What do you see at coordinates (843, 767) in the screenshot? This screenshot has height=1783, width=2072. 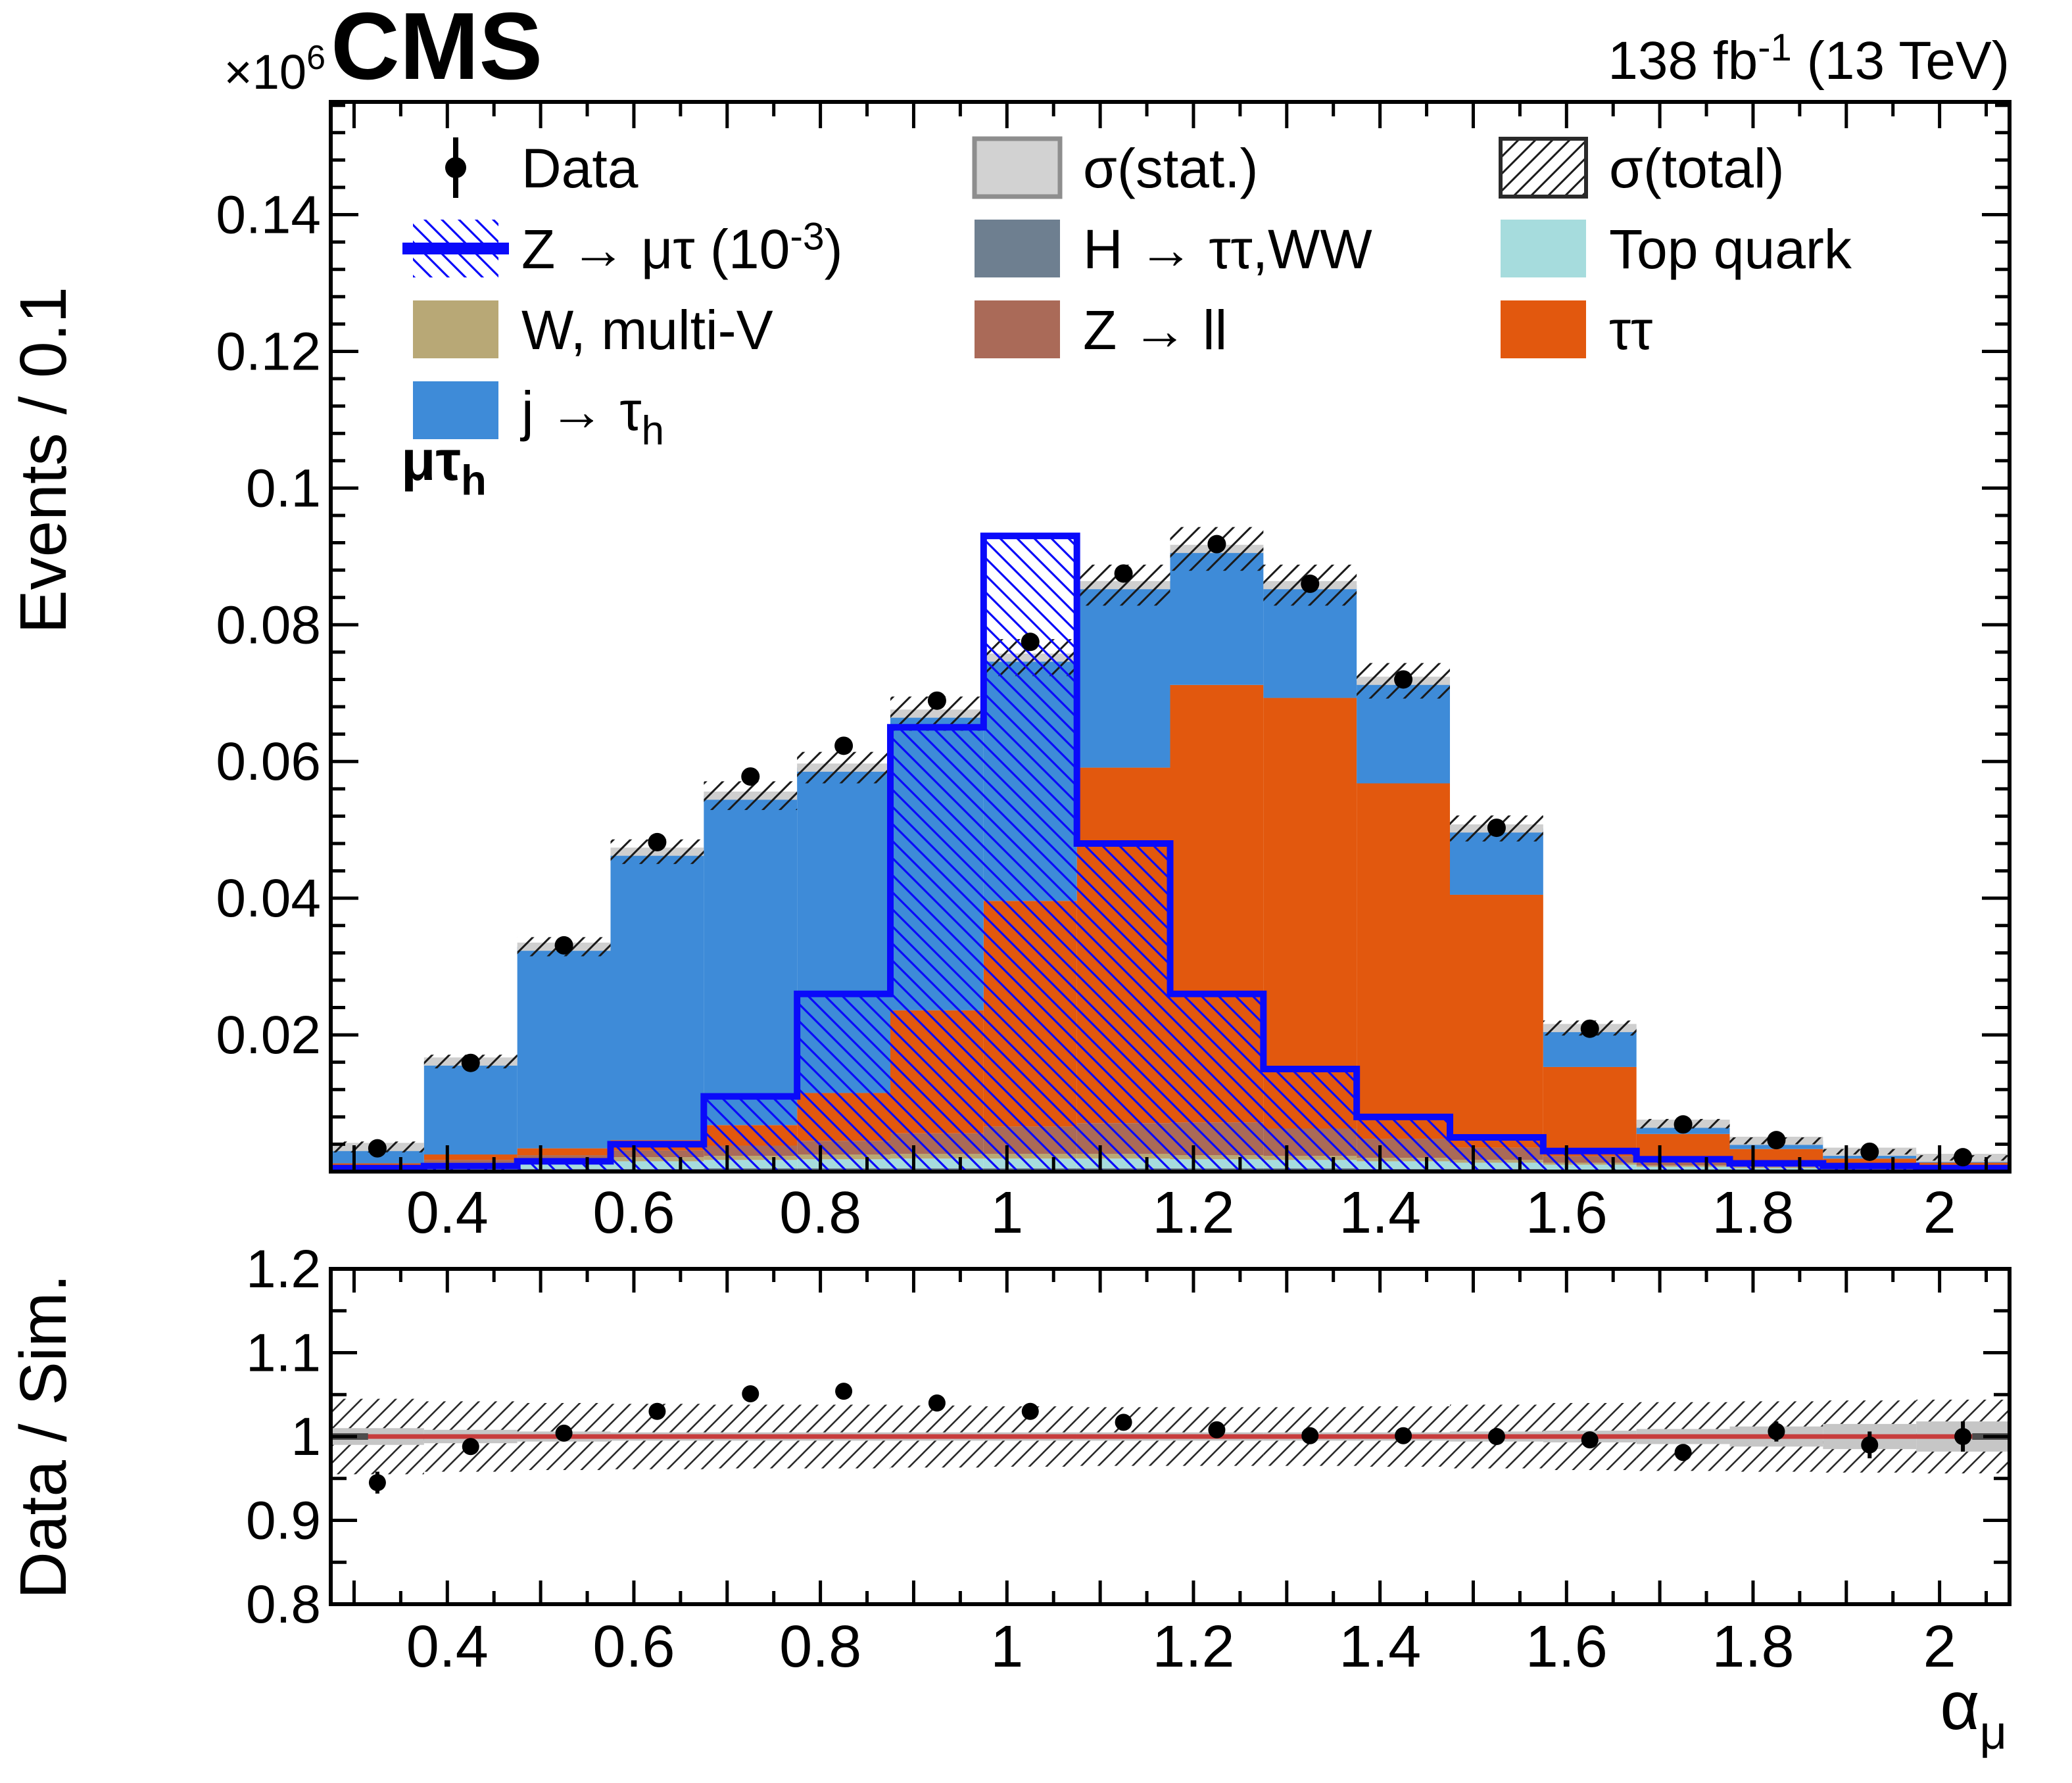 I see `total-unc-band` at bounding box center [843, 767].